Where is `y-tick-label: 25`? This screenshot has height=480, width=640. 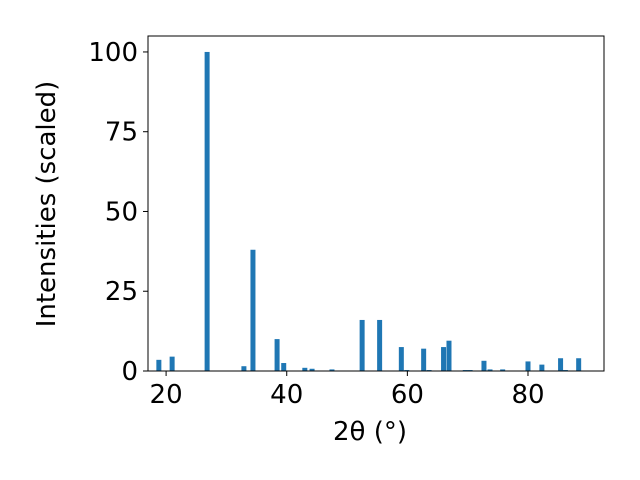
y-tick-label: 25 is located at coordinates (121, 292).